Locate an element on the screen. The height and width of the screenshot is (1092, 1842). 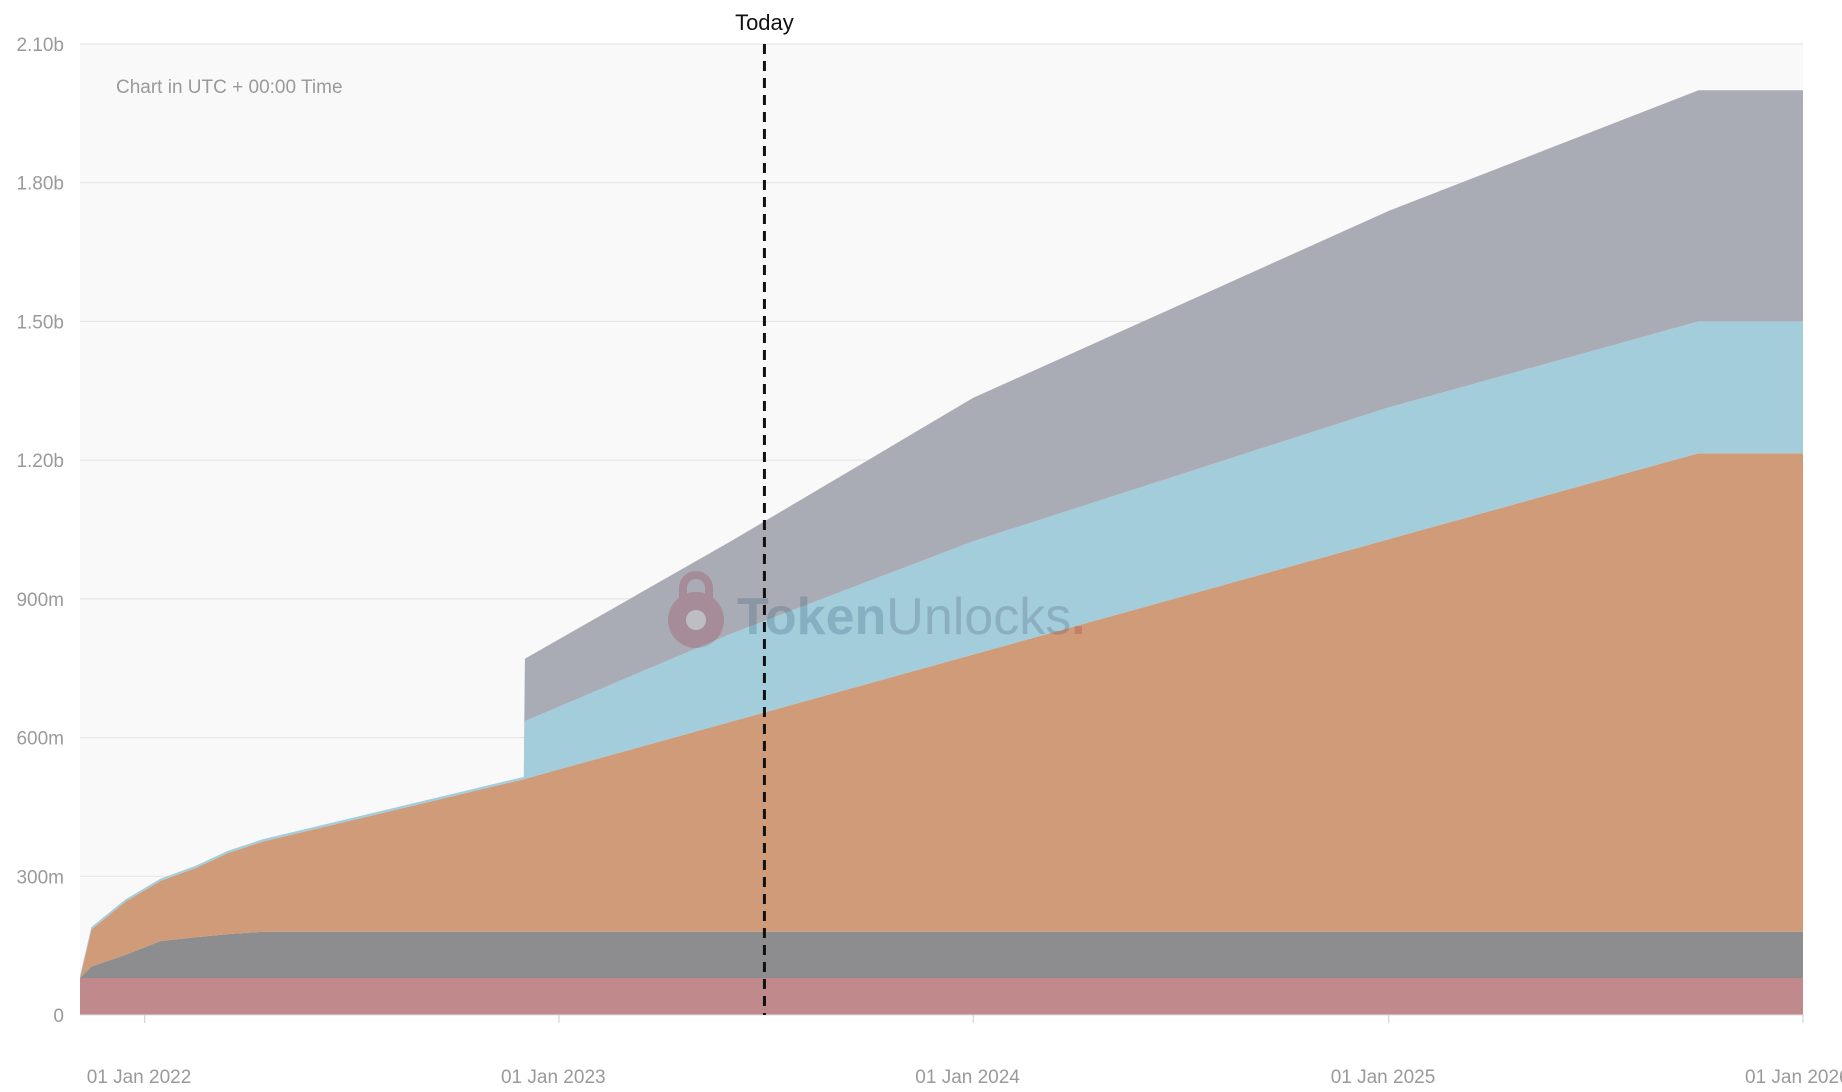
x-tick-label: 01 Jan 2023 is located at coordinates (553, 1077).